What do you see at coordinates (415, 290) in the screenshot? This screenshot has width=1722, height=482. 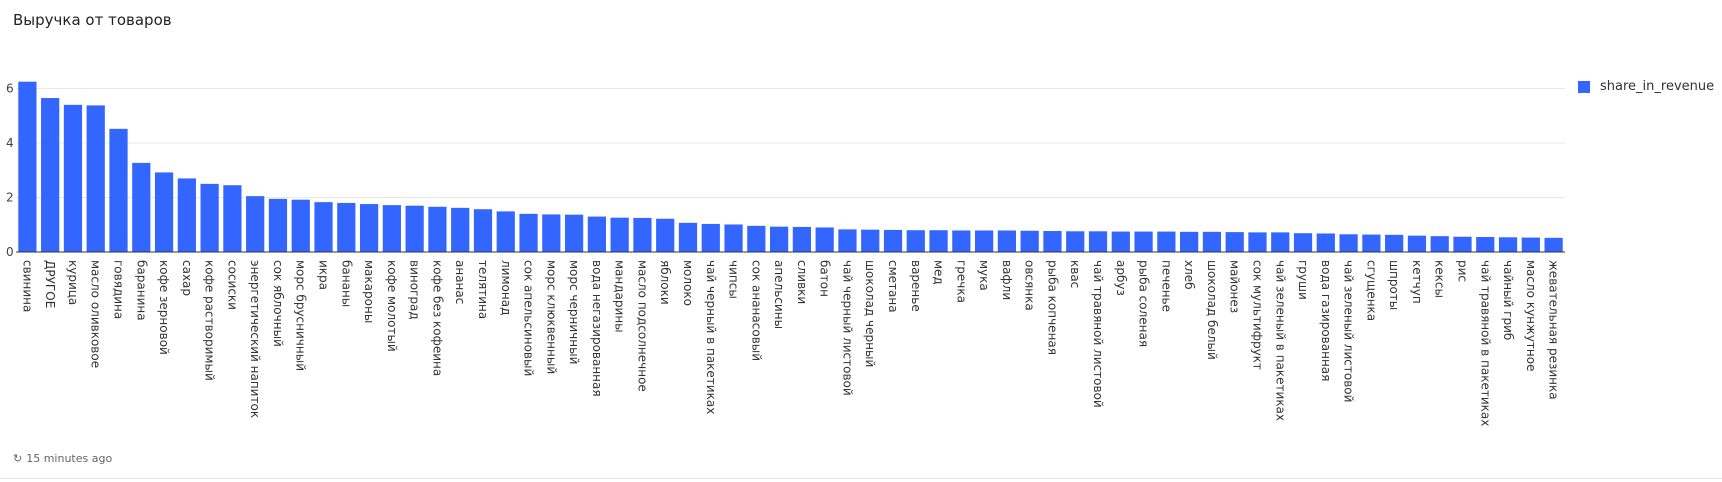 I see `x-tick-label: виноград` at bounding box center [415, 290].